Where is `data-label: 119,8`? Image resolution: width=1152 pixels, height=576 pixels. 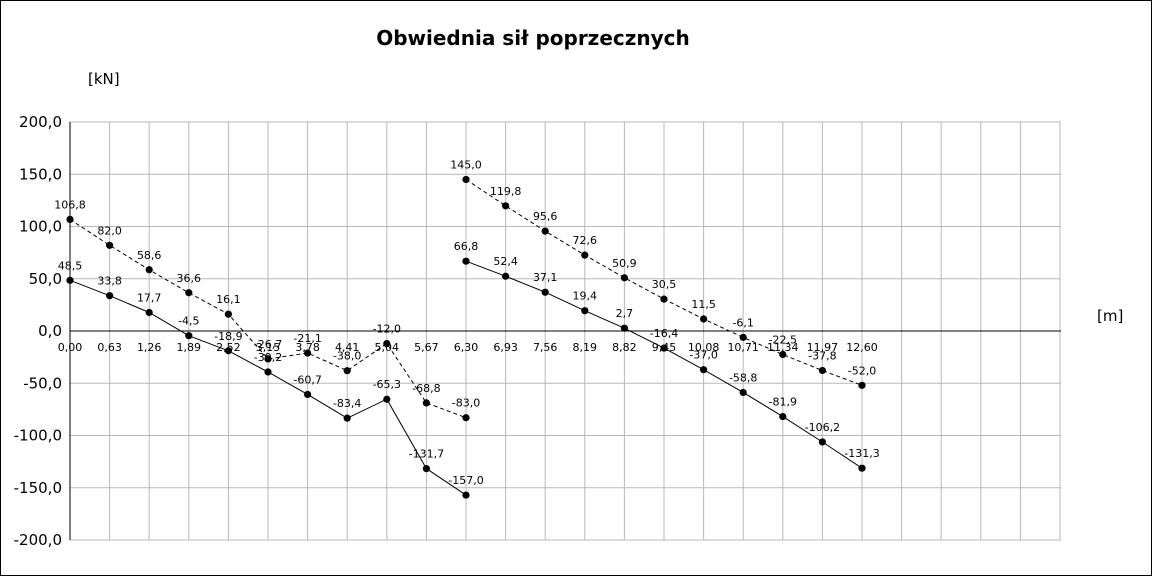
data-label: 119,8 is located at coordinates (506, 191).